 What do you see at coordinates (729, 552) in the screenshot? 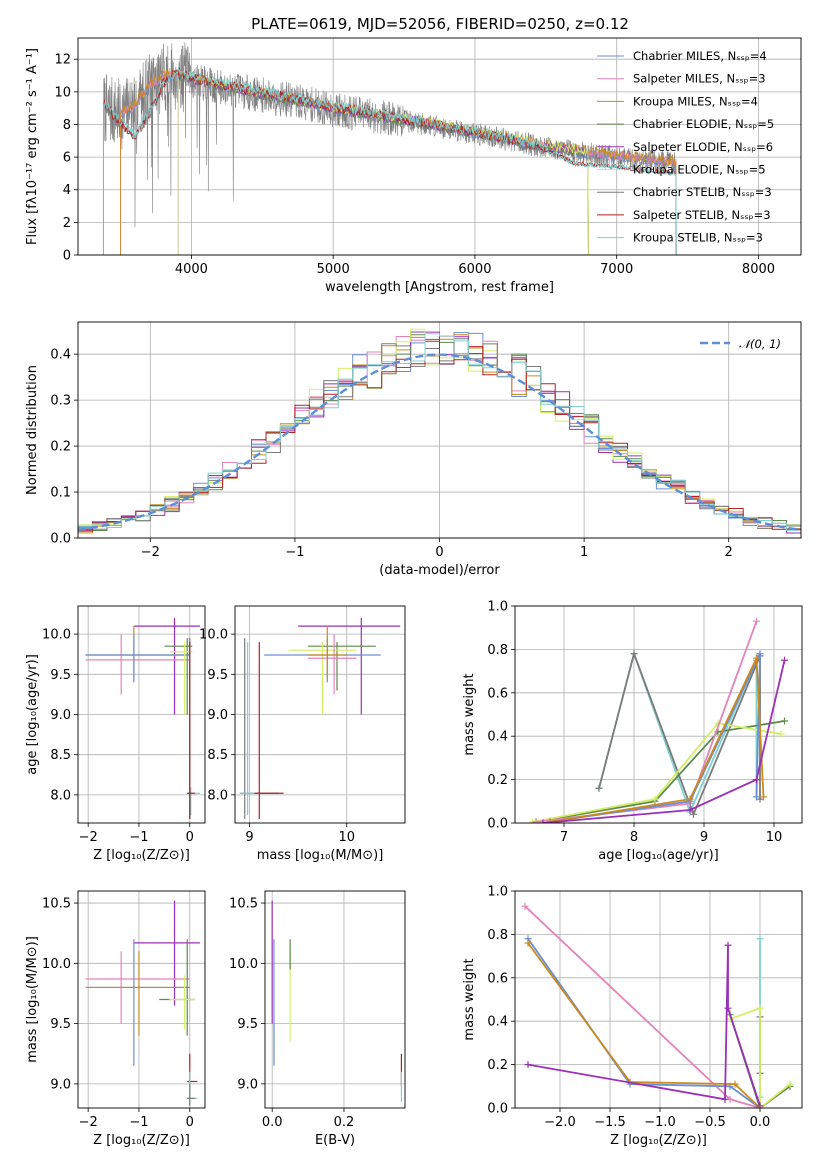
I see `x-tick-label: 2` at bounding box center [729, 552].